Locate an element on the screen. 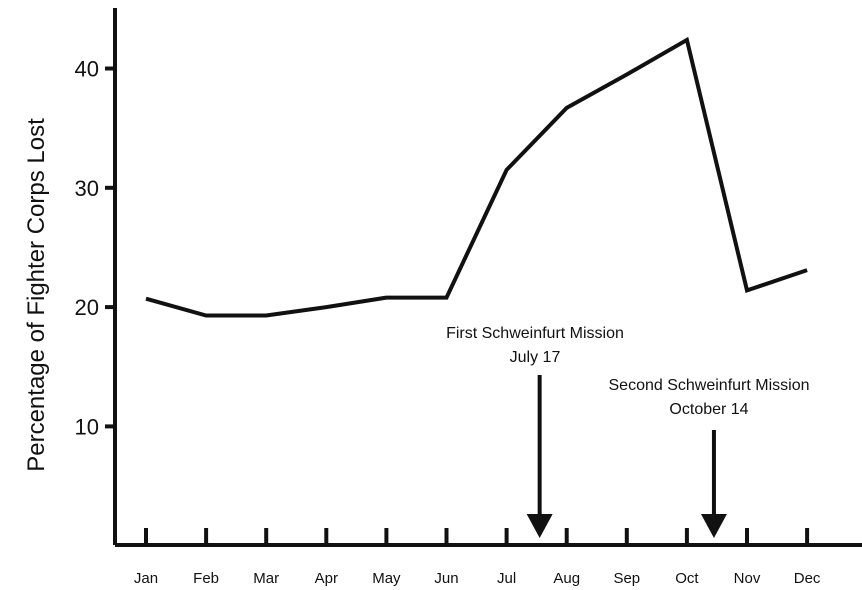  x-tick-label: Dec is located at coordinates (807, 578).